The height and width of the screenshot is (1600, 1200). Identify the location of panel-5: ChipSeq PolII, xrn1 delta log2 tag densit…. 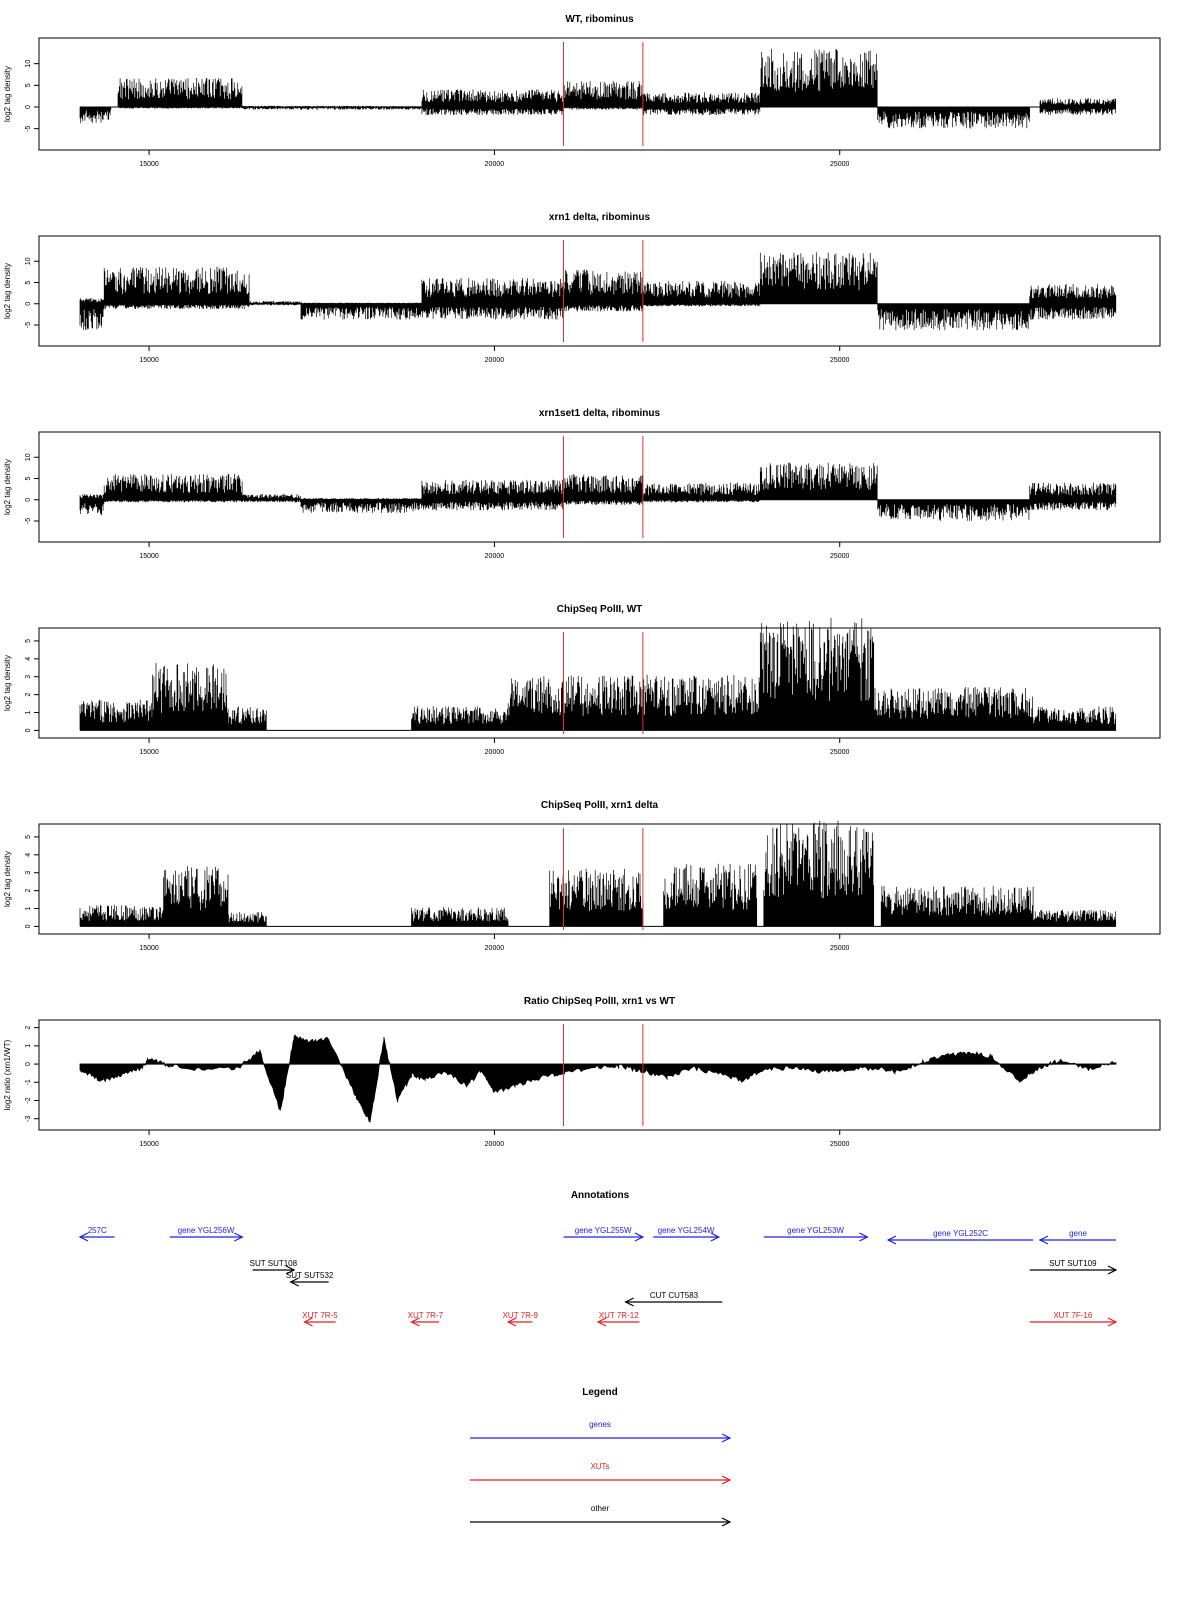
(582, 876).